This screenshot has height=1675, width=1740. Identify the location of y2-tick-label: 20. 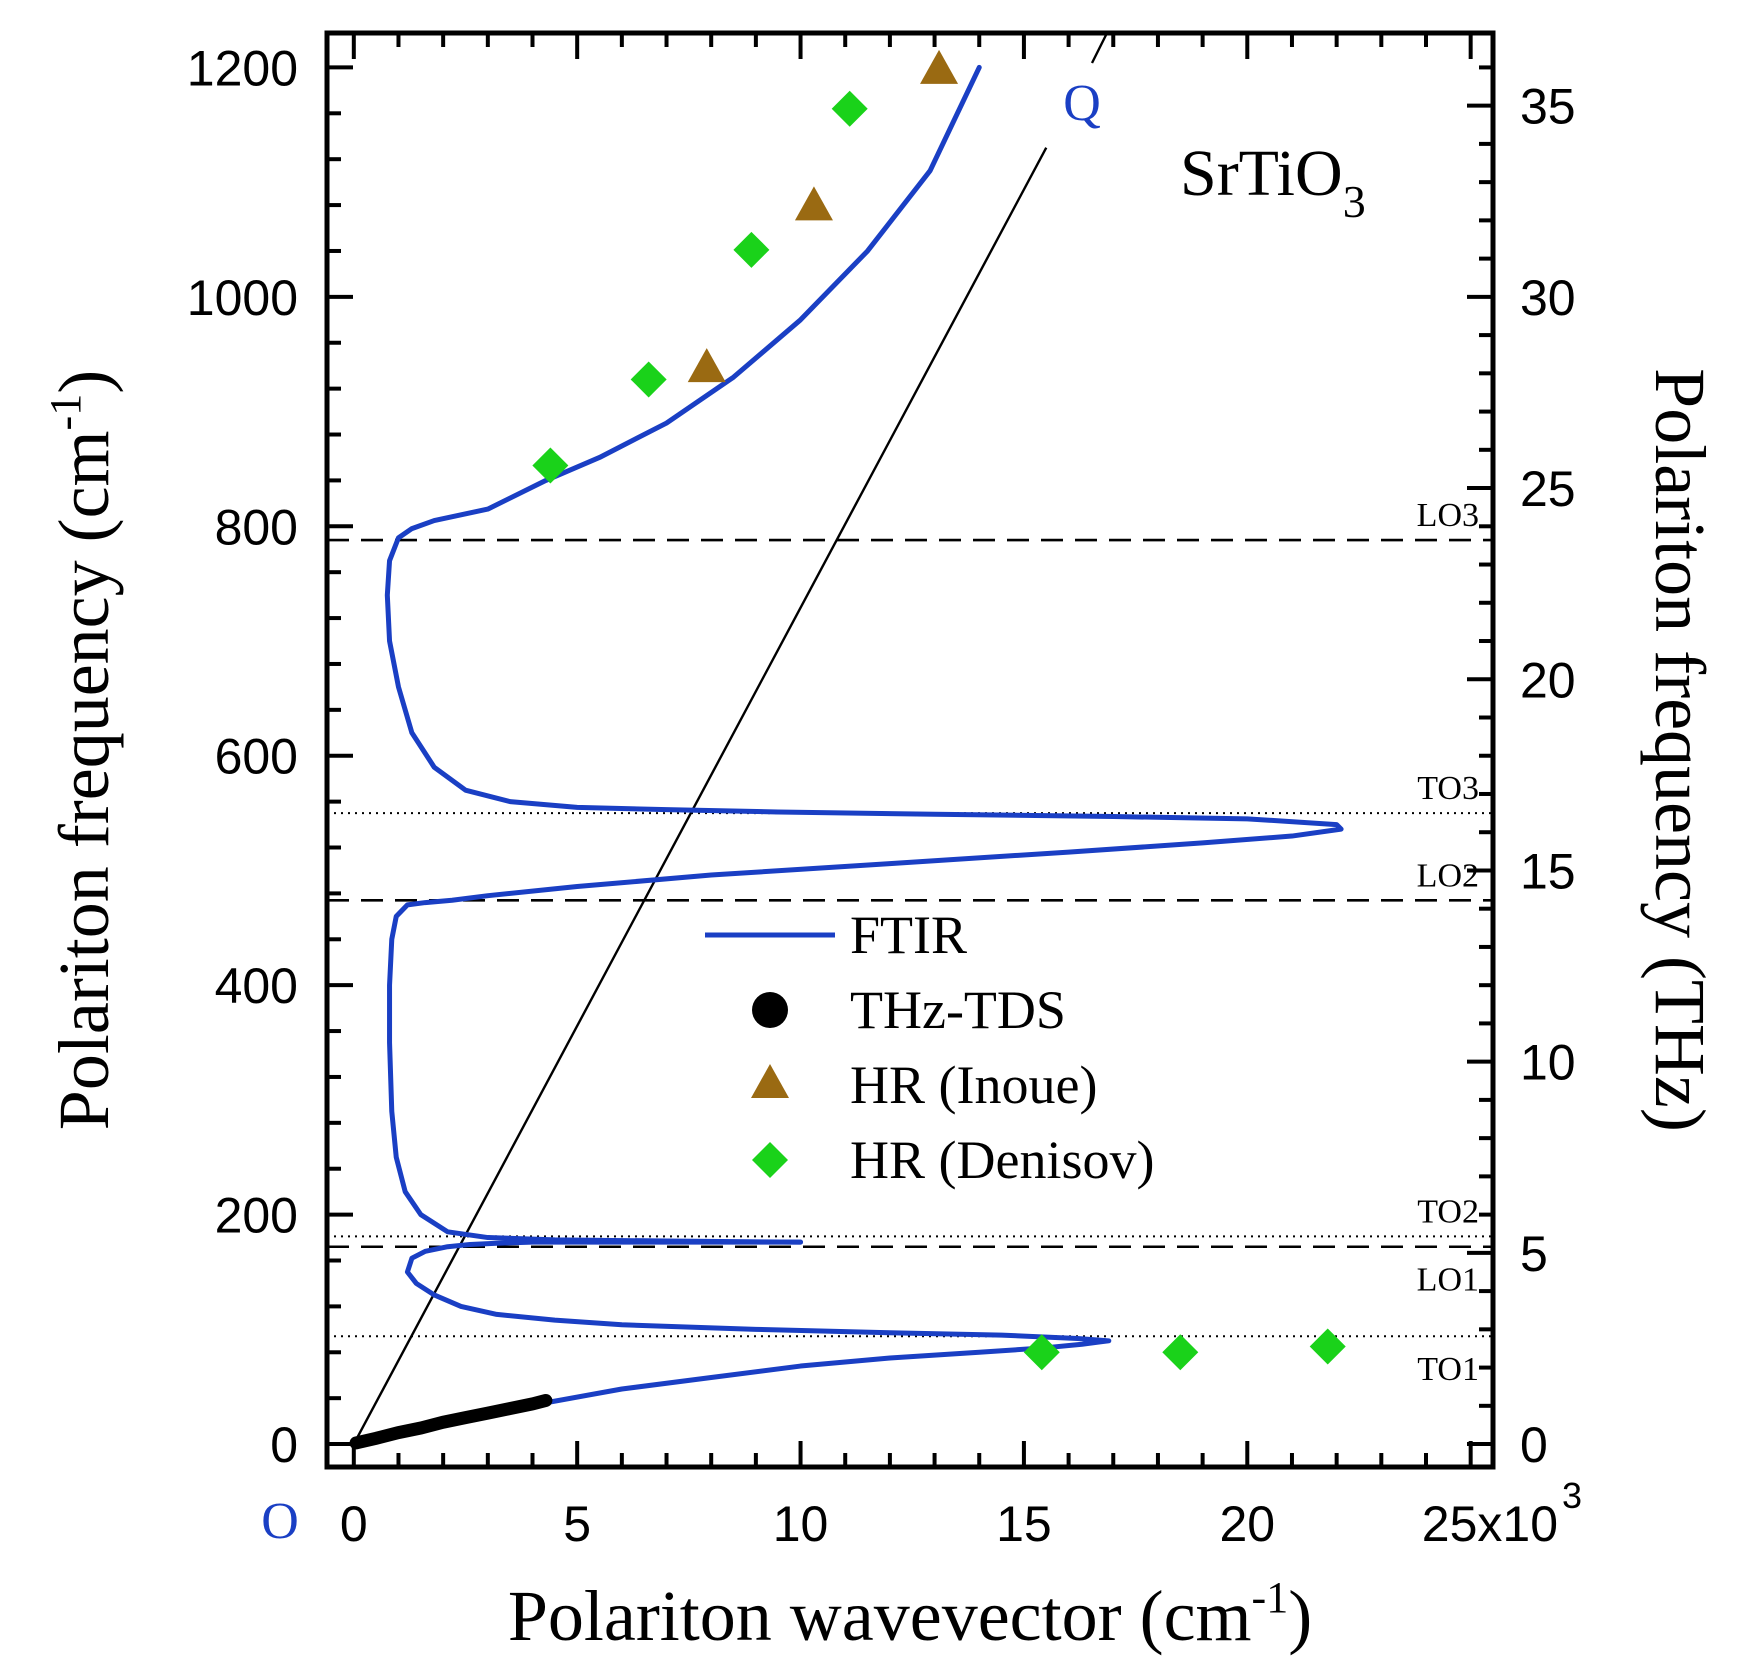
(1548, 680).